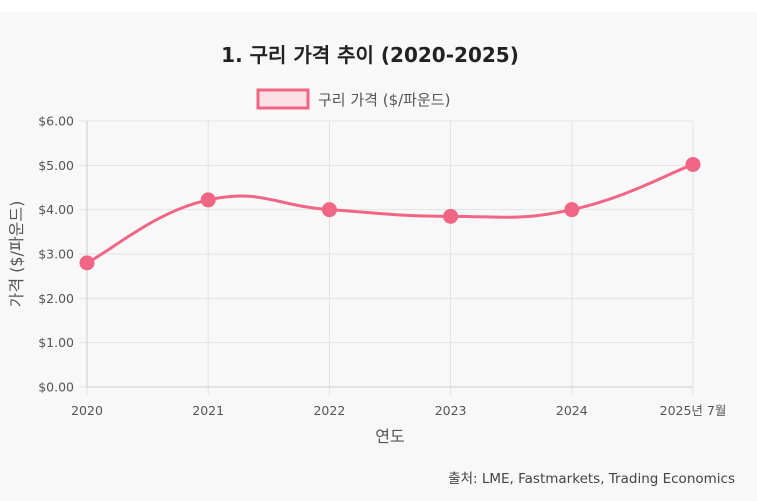  What do you see at coordinates (329, 410) in the screenshot?
I see `x-tick-label: 2022` at bounding box center [329, 410].